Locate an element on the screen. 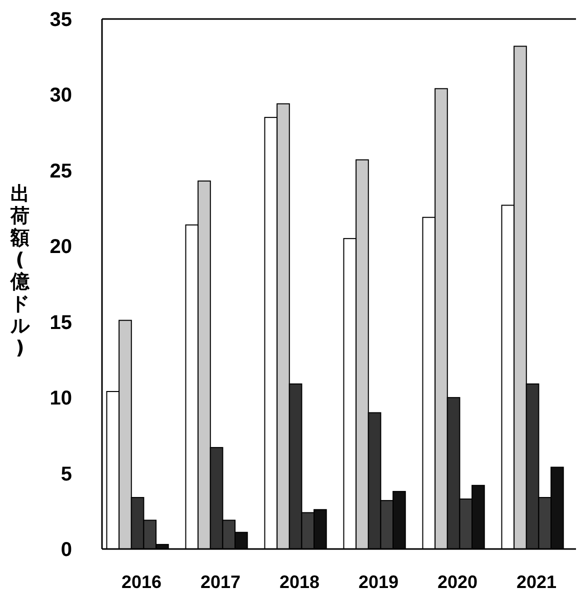 Image resolution: width=578 pixels, height=595 pixels. y-tick-label: 0 is located at coordinates (66, 550).